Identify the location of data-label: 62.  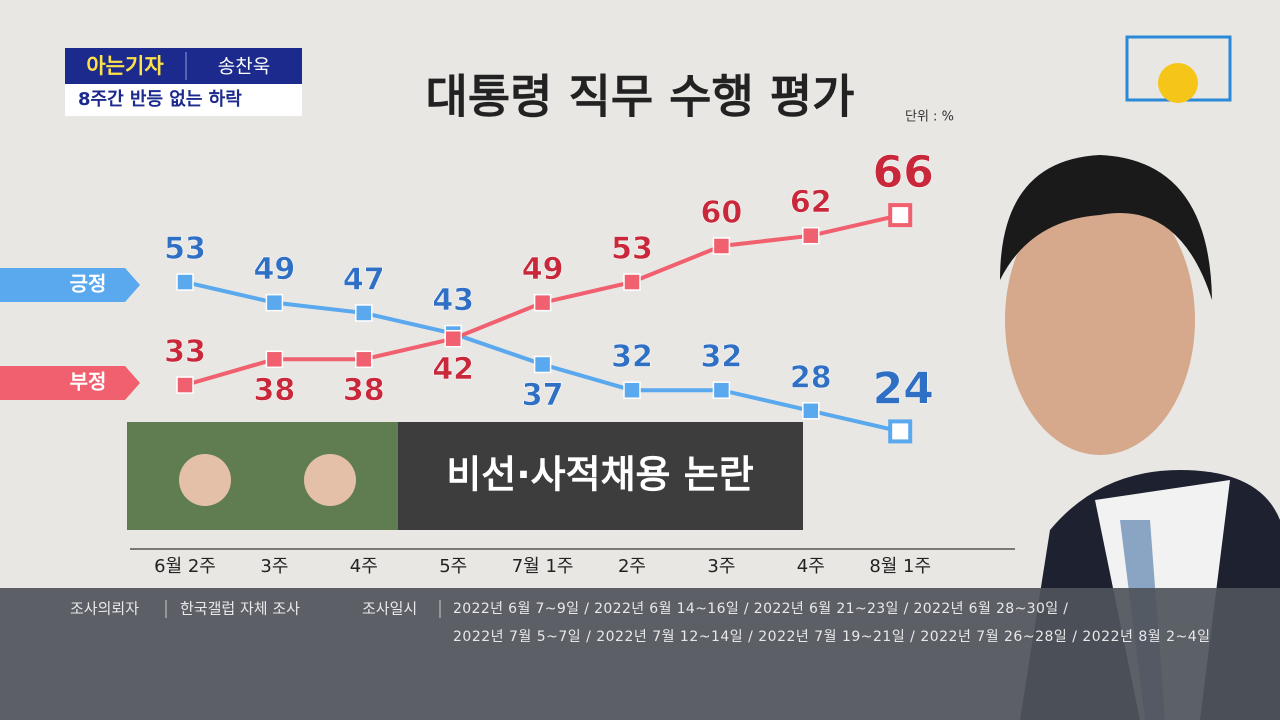
(811, 202).